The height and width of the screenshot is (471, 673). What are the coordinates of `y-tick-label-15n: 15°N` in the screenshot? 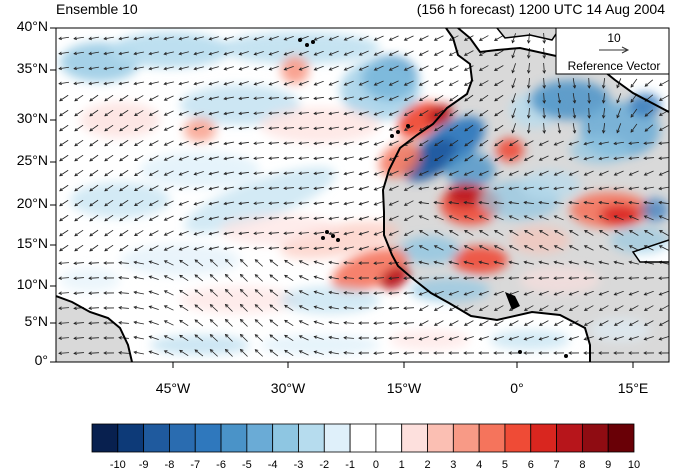 It's located at (32, 243).